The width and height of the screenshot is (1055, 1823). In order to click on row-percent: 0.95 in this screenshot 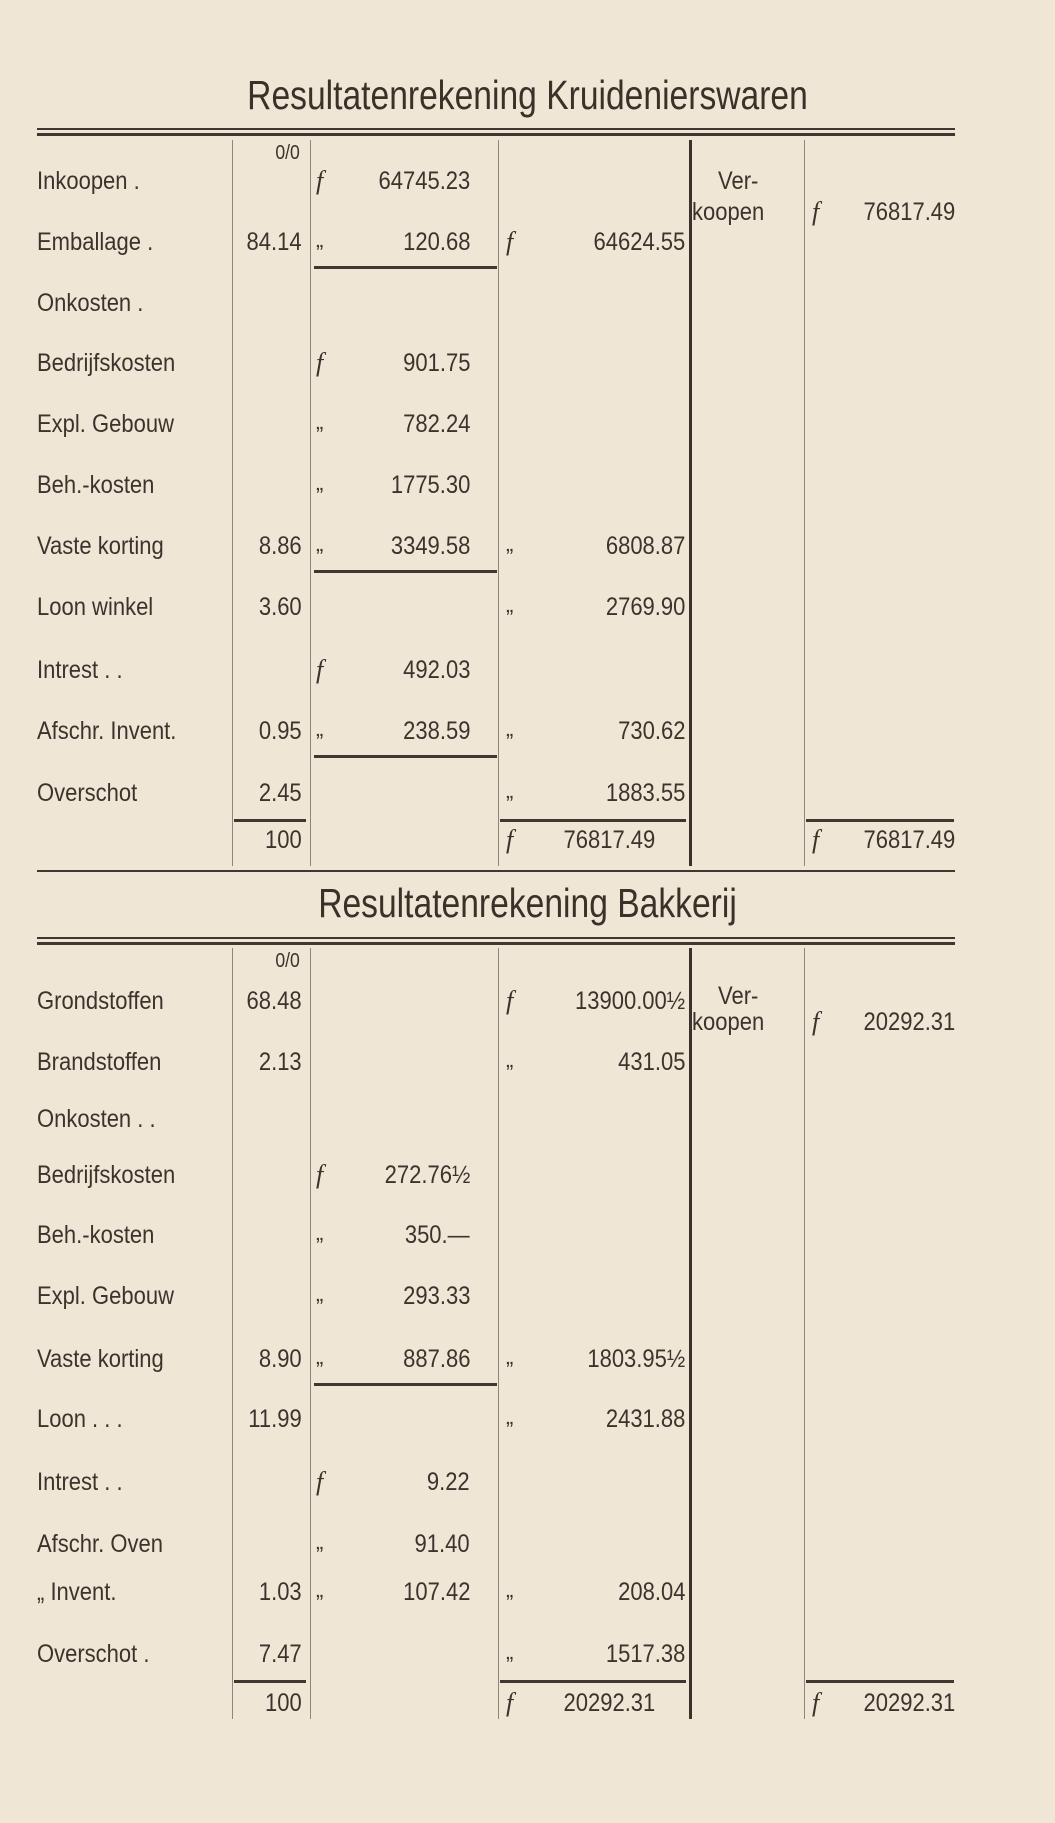, I will do `click(280, 731)`.